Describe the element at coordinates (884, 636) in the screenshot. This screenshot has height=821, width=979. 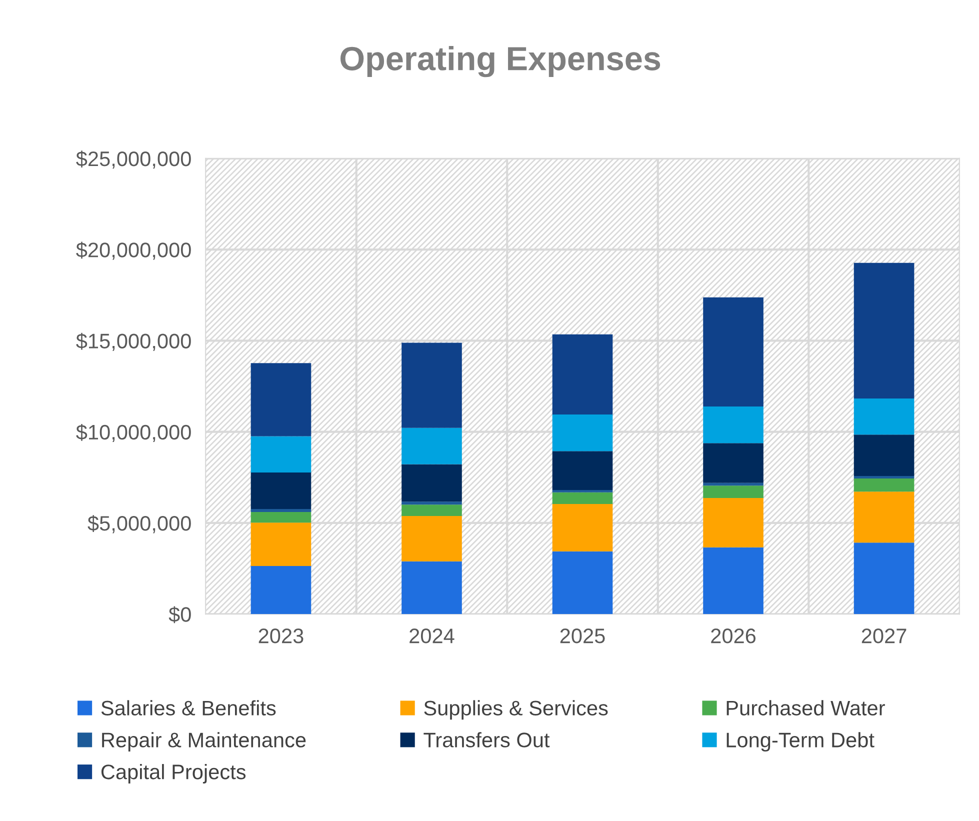
I see `x-tick-label: 2027` at that location.